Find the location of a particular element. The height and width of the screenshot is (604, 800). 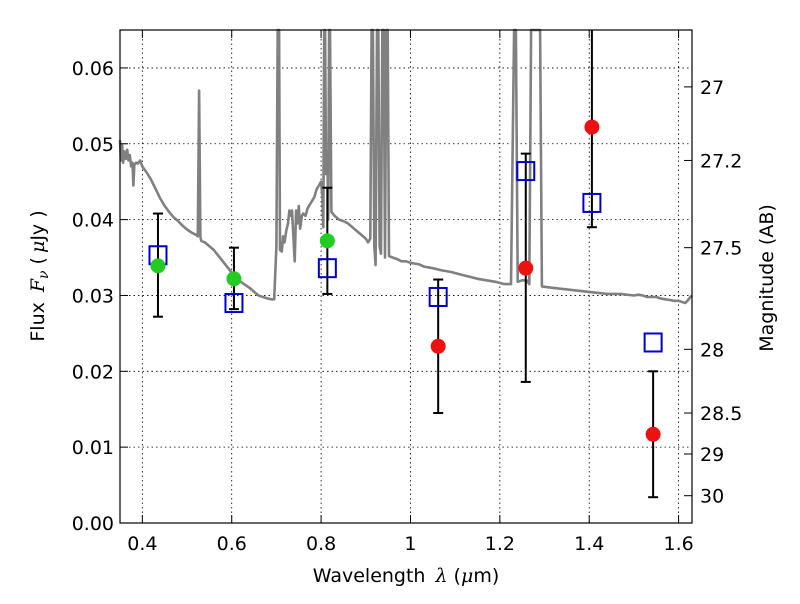

y-axis-title: FluxFν(μJy ) is located at coordinates (39, 275).